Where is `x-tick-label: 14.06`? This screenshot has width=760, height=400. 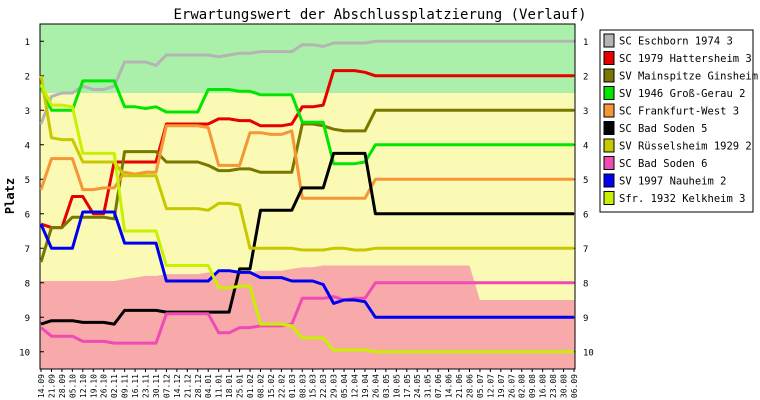
x-tick-label: 14.06 is located at coordinates (449, 386).